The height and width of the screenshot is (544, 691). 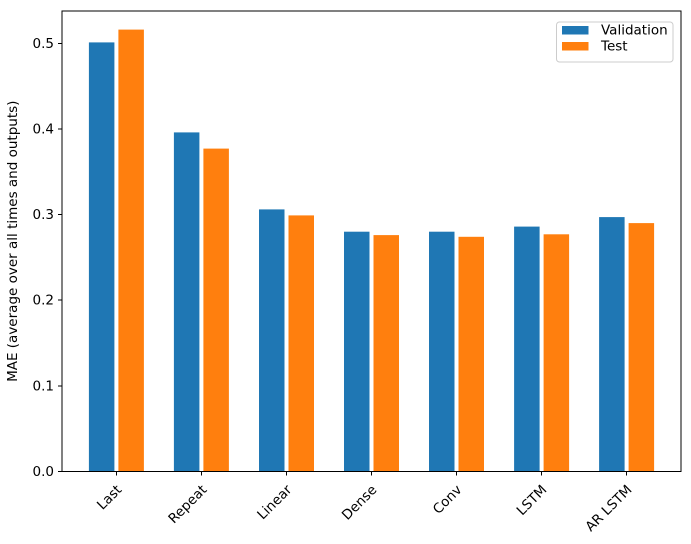 I want to click on bar-validation-repeat, so click(x=186, y=302).